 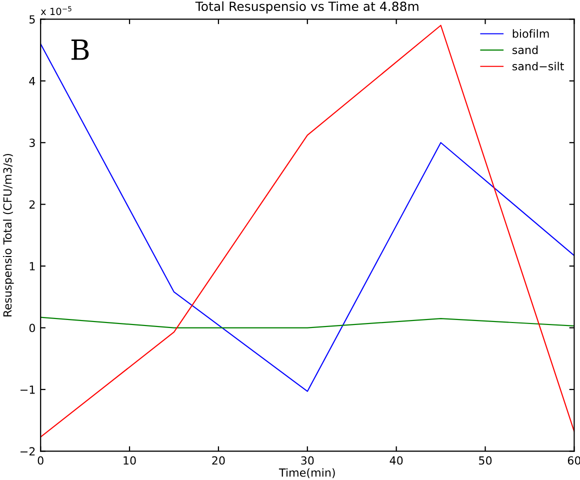 I want to click on legend-label: biofilm, so click(x=530, y=33).